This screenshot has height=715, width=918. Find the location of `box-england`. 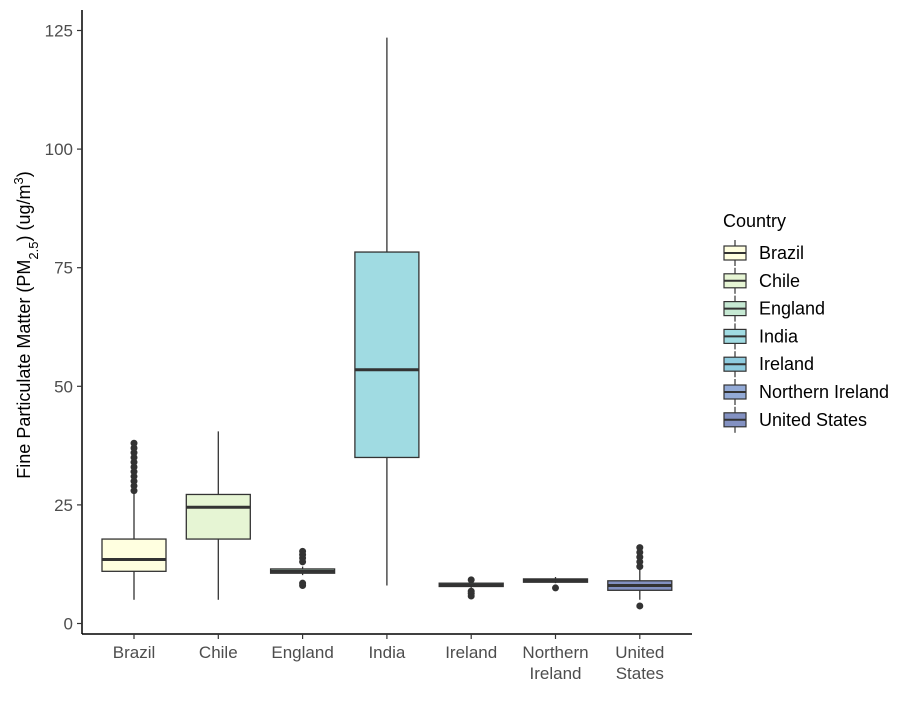

box-england is located at coordinates (302, 568).